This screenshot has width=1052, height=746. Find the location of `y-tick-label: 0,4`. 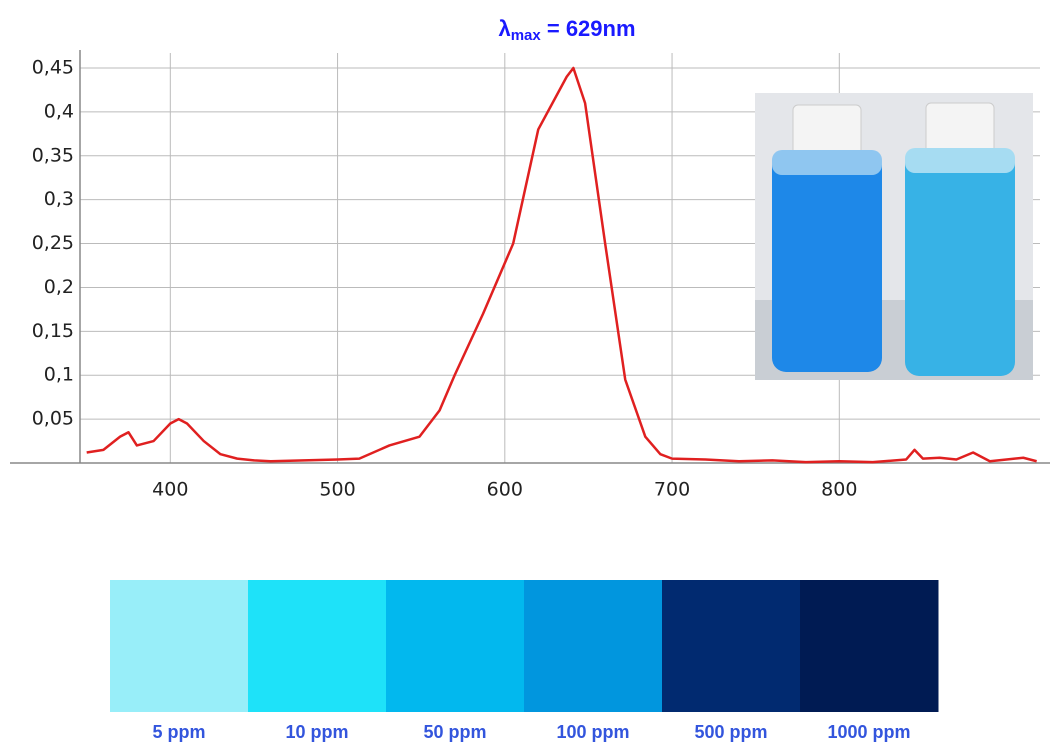

y-tick-label: 0,4 is located at coordinates (59, 111).